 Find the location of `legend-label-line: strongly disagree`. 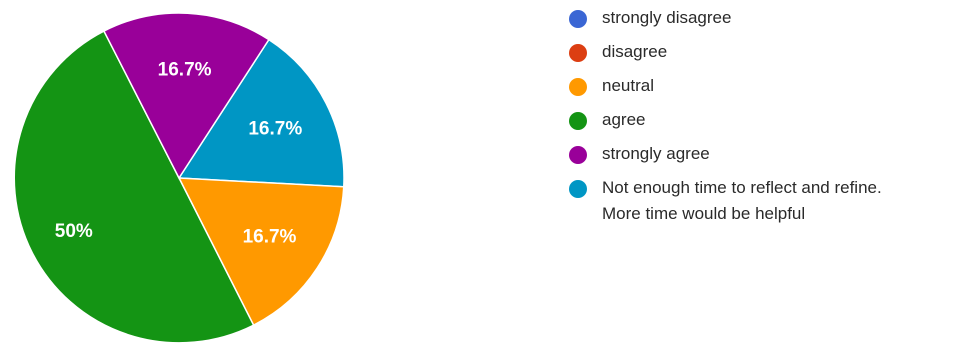

legend-label-line: strongly disagree is located at coordinates (667, 17).